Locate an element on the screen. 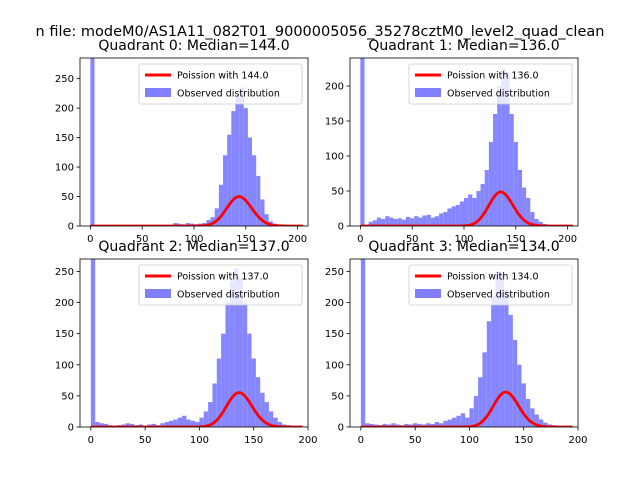 The width and height of the screenshot is (640, 480). x-tick-label: 0 is located at coordinates (90, 239).